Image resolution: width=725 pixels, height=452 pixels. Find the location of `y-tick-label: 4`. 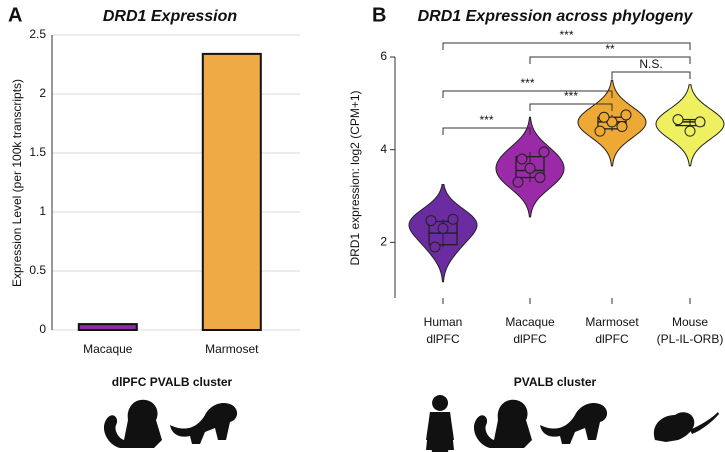

y-tick-label: 4 is located at coordinates (383, 149).